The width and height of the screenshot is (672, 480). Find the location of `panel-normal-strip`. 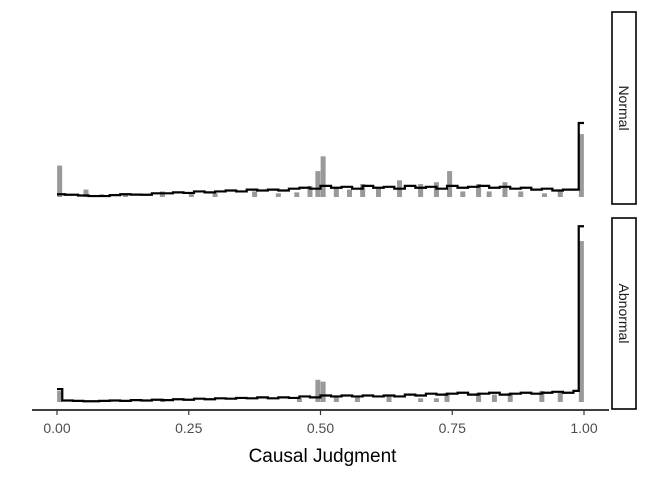

panel-normal-strip is located at coordinates (624, 108).